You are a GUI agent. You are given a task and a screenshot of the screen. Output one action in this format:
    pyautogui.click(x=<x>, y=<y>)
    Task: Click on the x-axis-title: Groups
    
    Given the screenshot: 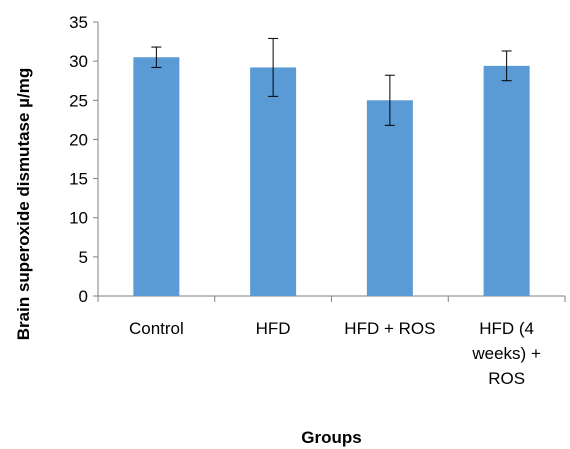 What is the action you would take?
    pyautogui.click(x=331, y=437)
    